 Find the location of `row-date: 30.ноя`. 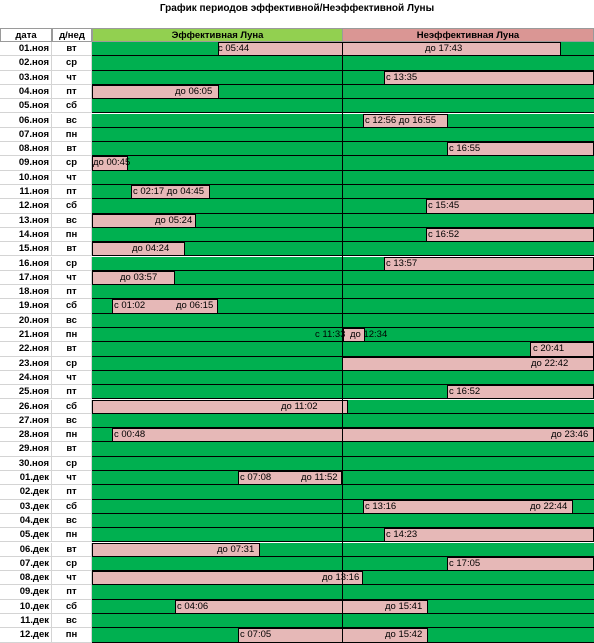

row-date: 30.ноя is located at coordinates (26, 463).